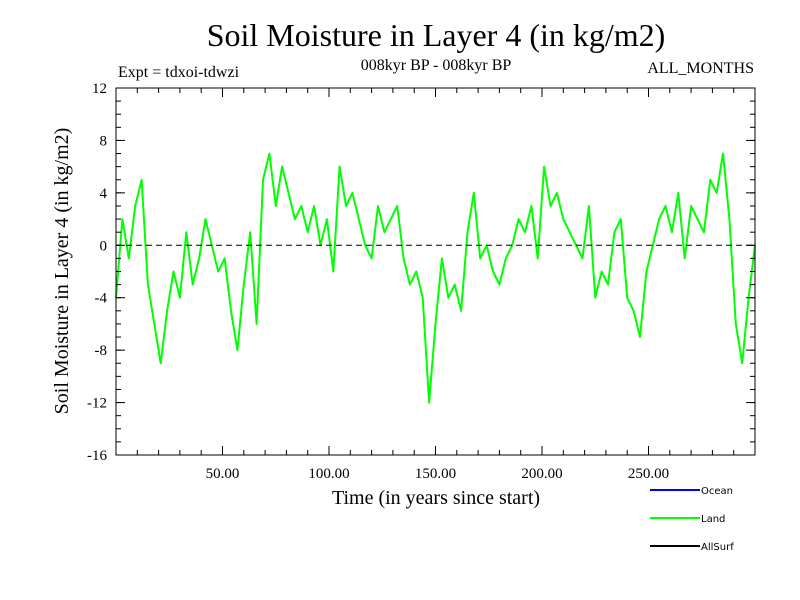 The height and width of the screenshot is (600, 800). I want to click on y-axis-label: Soil Moisture in Layer 4 (in kg/m2), so click(62, 271).